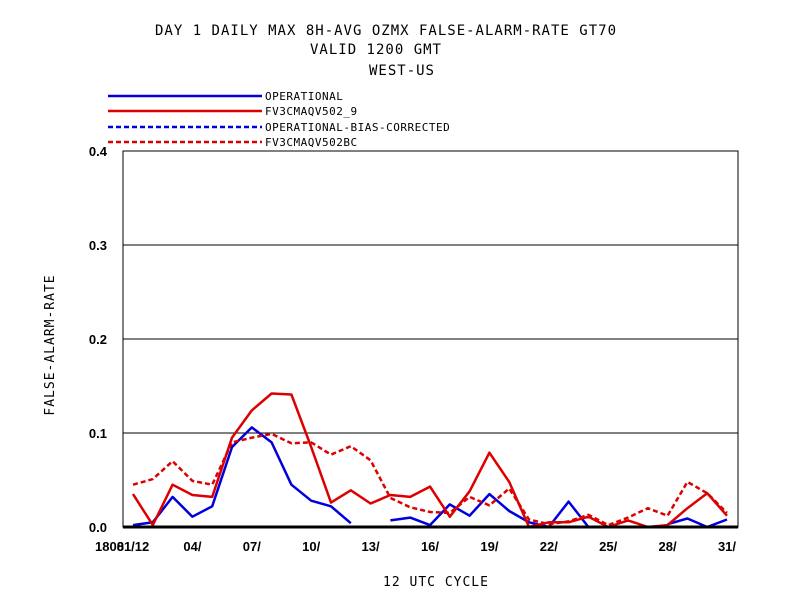  Describe the element at coordinates (436, 582) in the screenshot. I see `x-axis-label: 12 UTC CYCLE` at that location.